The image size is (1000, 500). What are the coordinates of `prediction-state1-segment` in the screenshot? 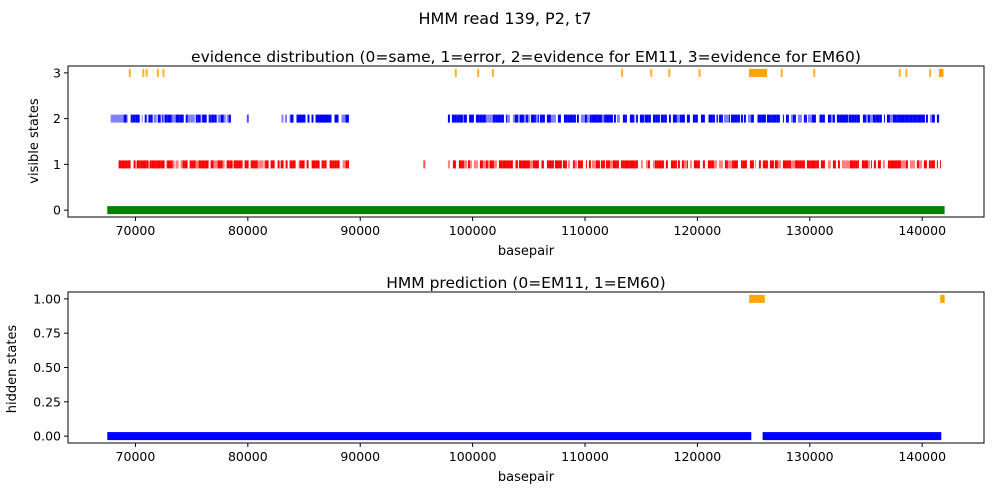 It's located at (757, 298).